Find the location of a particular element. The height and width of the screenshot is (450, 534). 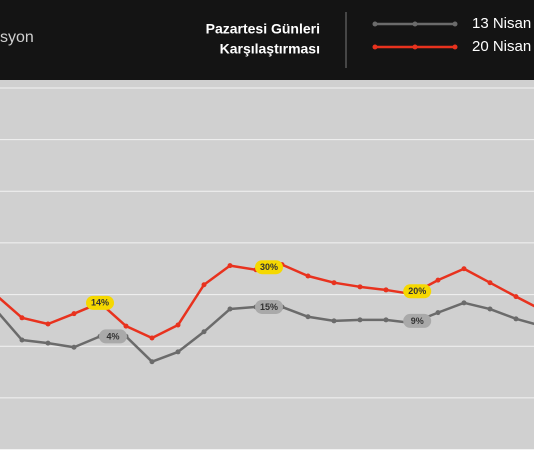

annotation-text: 14% is located at coordinates (100, 303).